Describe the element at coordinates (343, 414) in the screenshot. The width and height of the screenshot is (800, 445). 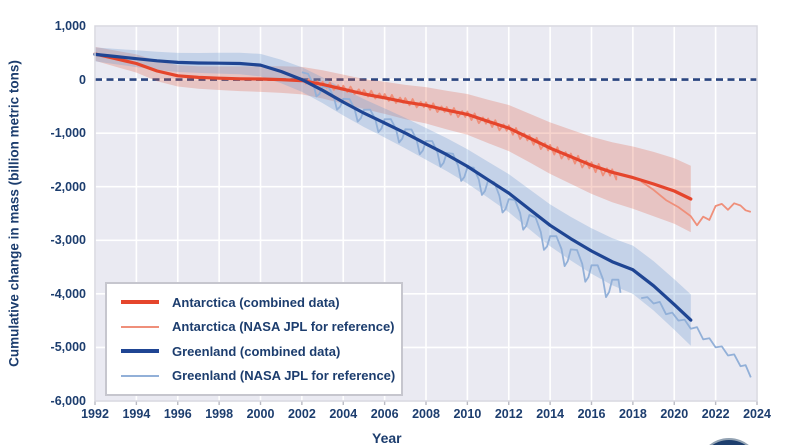
I see `x-tick-label: 2004` at that location.